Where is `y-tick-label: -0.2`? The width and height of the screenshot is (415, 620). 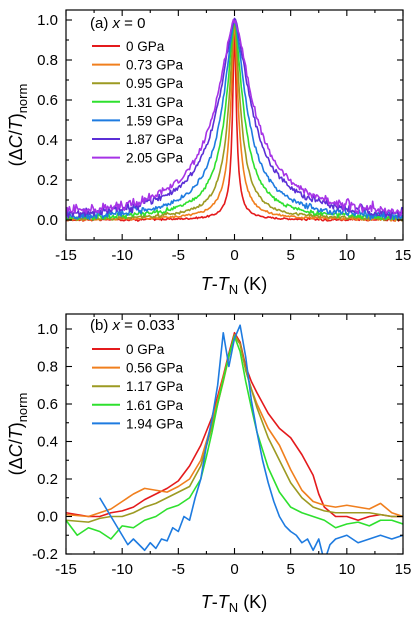 y-tick-label: -0.2 is located at coordinates (45, 554).